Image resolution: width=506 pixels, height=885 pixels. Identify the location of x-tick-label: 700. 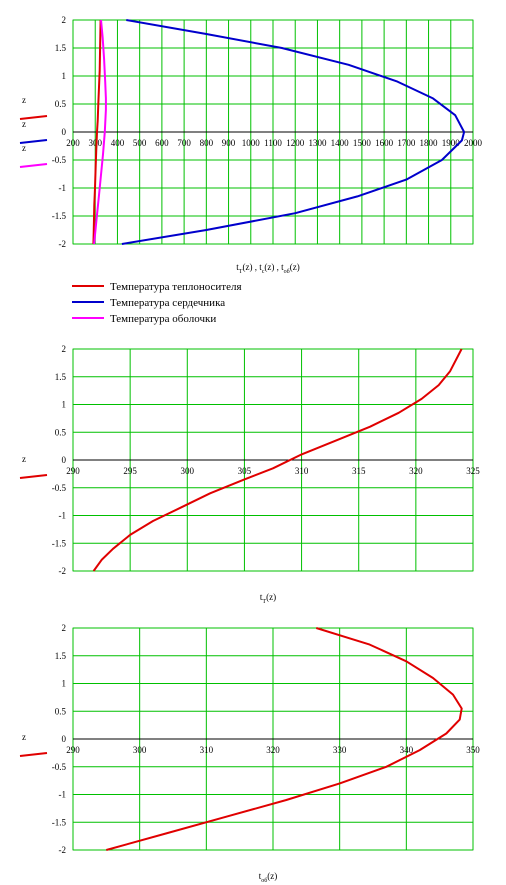
(184, 143).